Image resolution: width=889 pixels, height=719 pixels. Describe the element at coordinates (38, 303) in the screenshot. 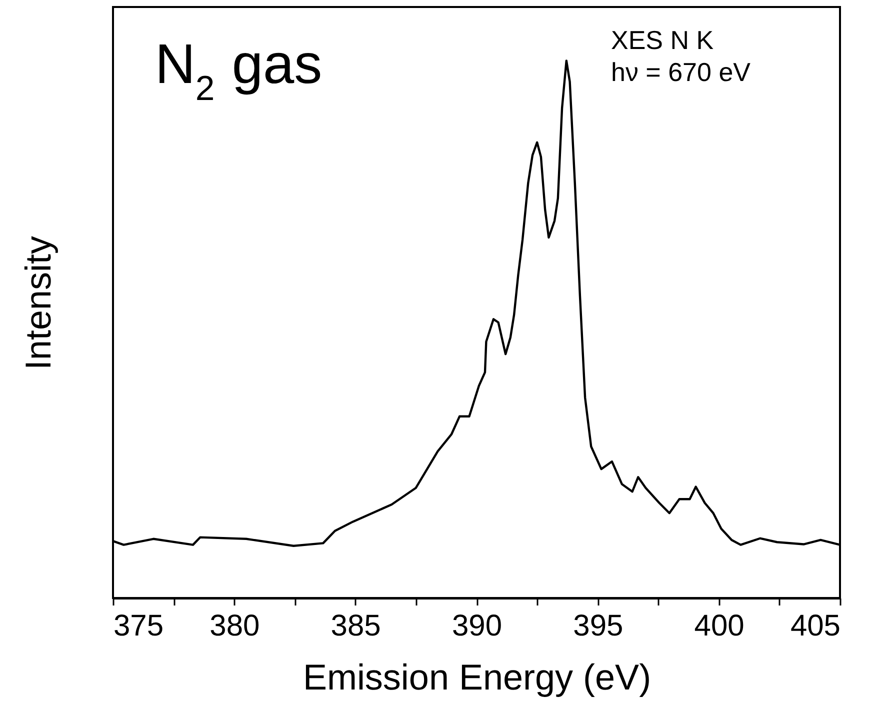

I see `y-axis-title: Intensity` at that location.